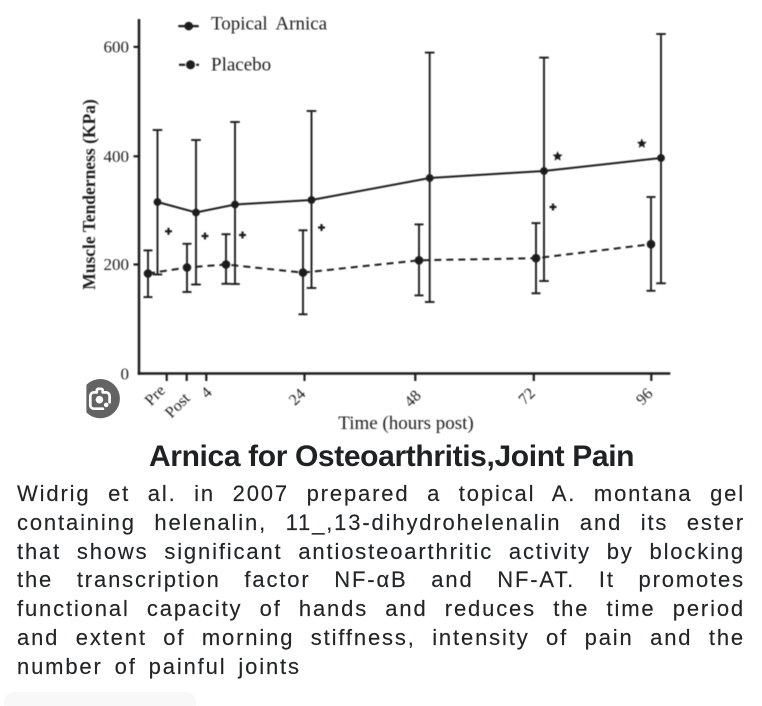 The image size is (762, 706). What do you see at coordinates (117, 47) in the screenshot?
I see `svg-text: 600` at bounding box center [117, 47].